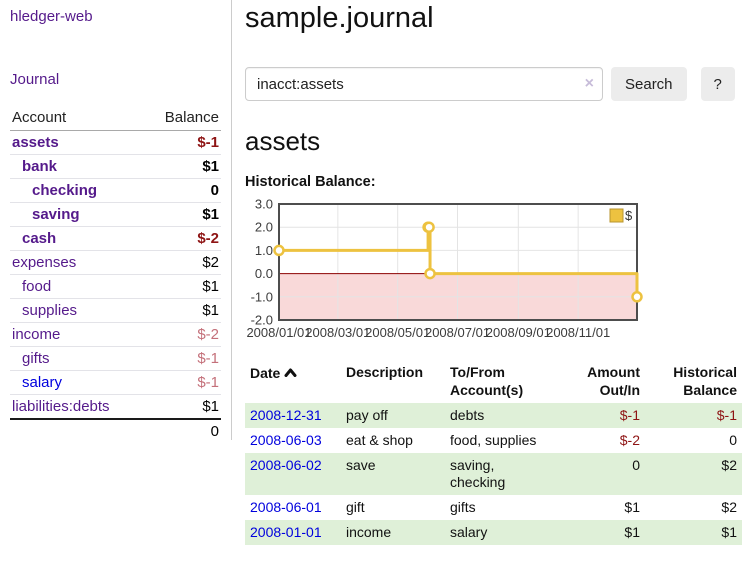 This screenshot has height=582, width=742. I want to click on register-row: 2008-01-01 income salary $1 $1, so click(493, 532).